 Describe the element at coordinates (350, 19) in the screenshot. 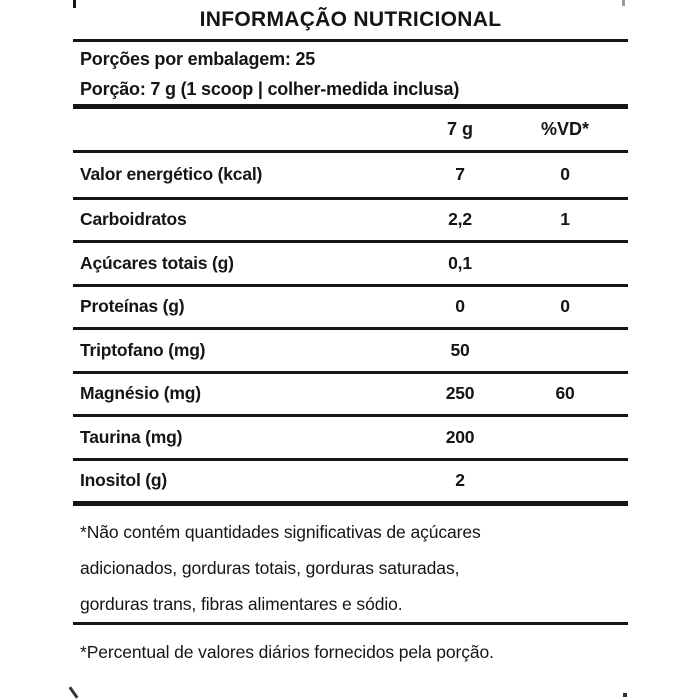

I see `nutrition-label-title: INFORMAÇÃO NUTRICIONAL` at that location.